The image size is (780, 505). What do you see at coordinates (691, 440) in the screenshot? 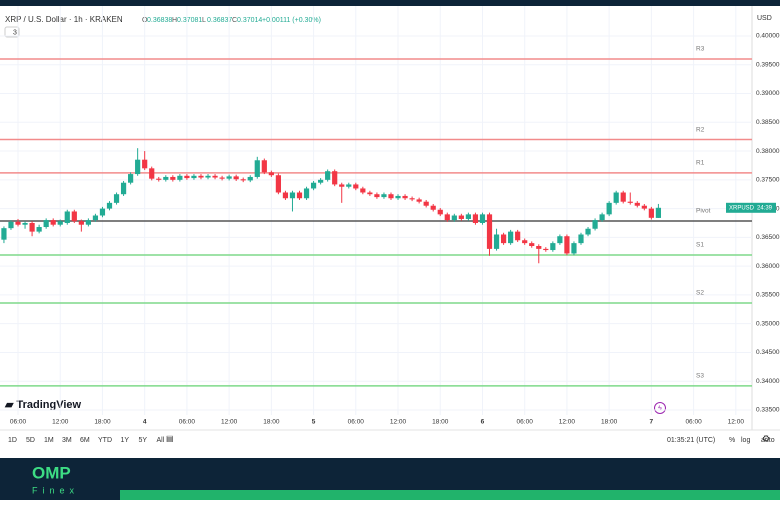
I see `clock: 01:35:21 (UTC)` at bounding box center [691, 440].